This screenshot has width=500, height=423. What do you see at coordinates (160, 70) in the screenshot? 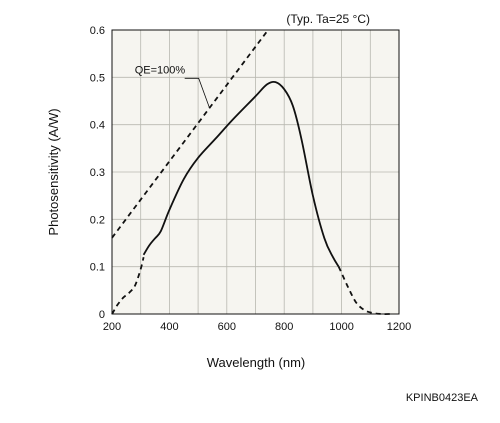
I see `qe-annotation-label: QE=100%` at bounding box center [160, 70].